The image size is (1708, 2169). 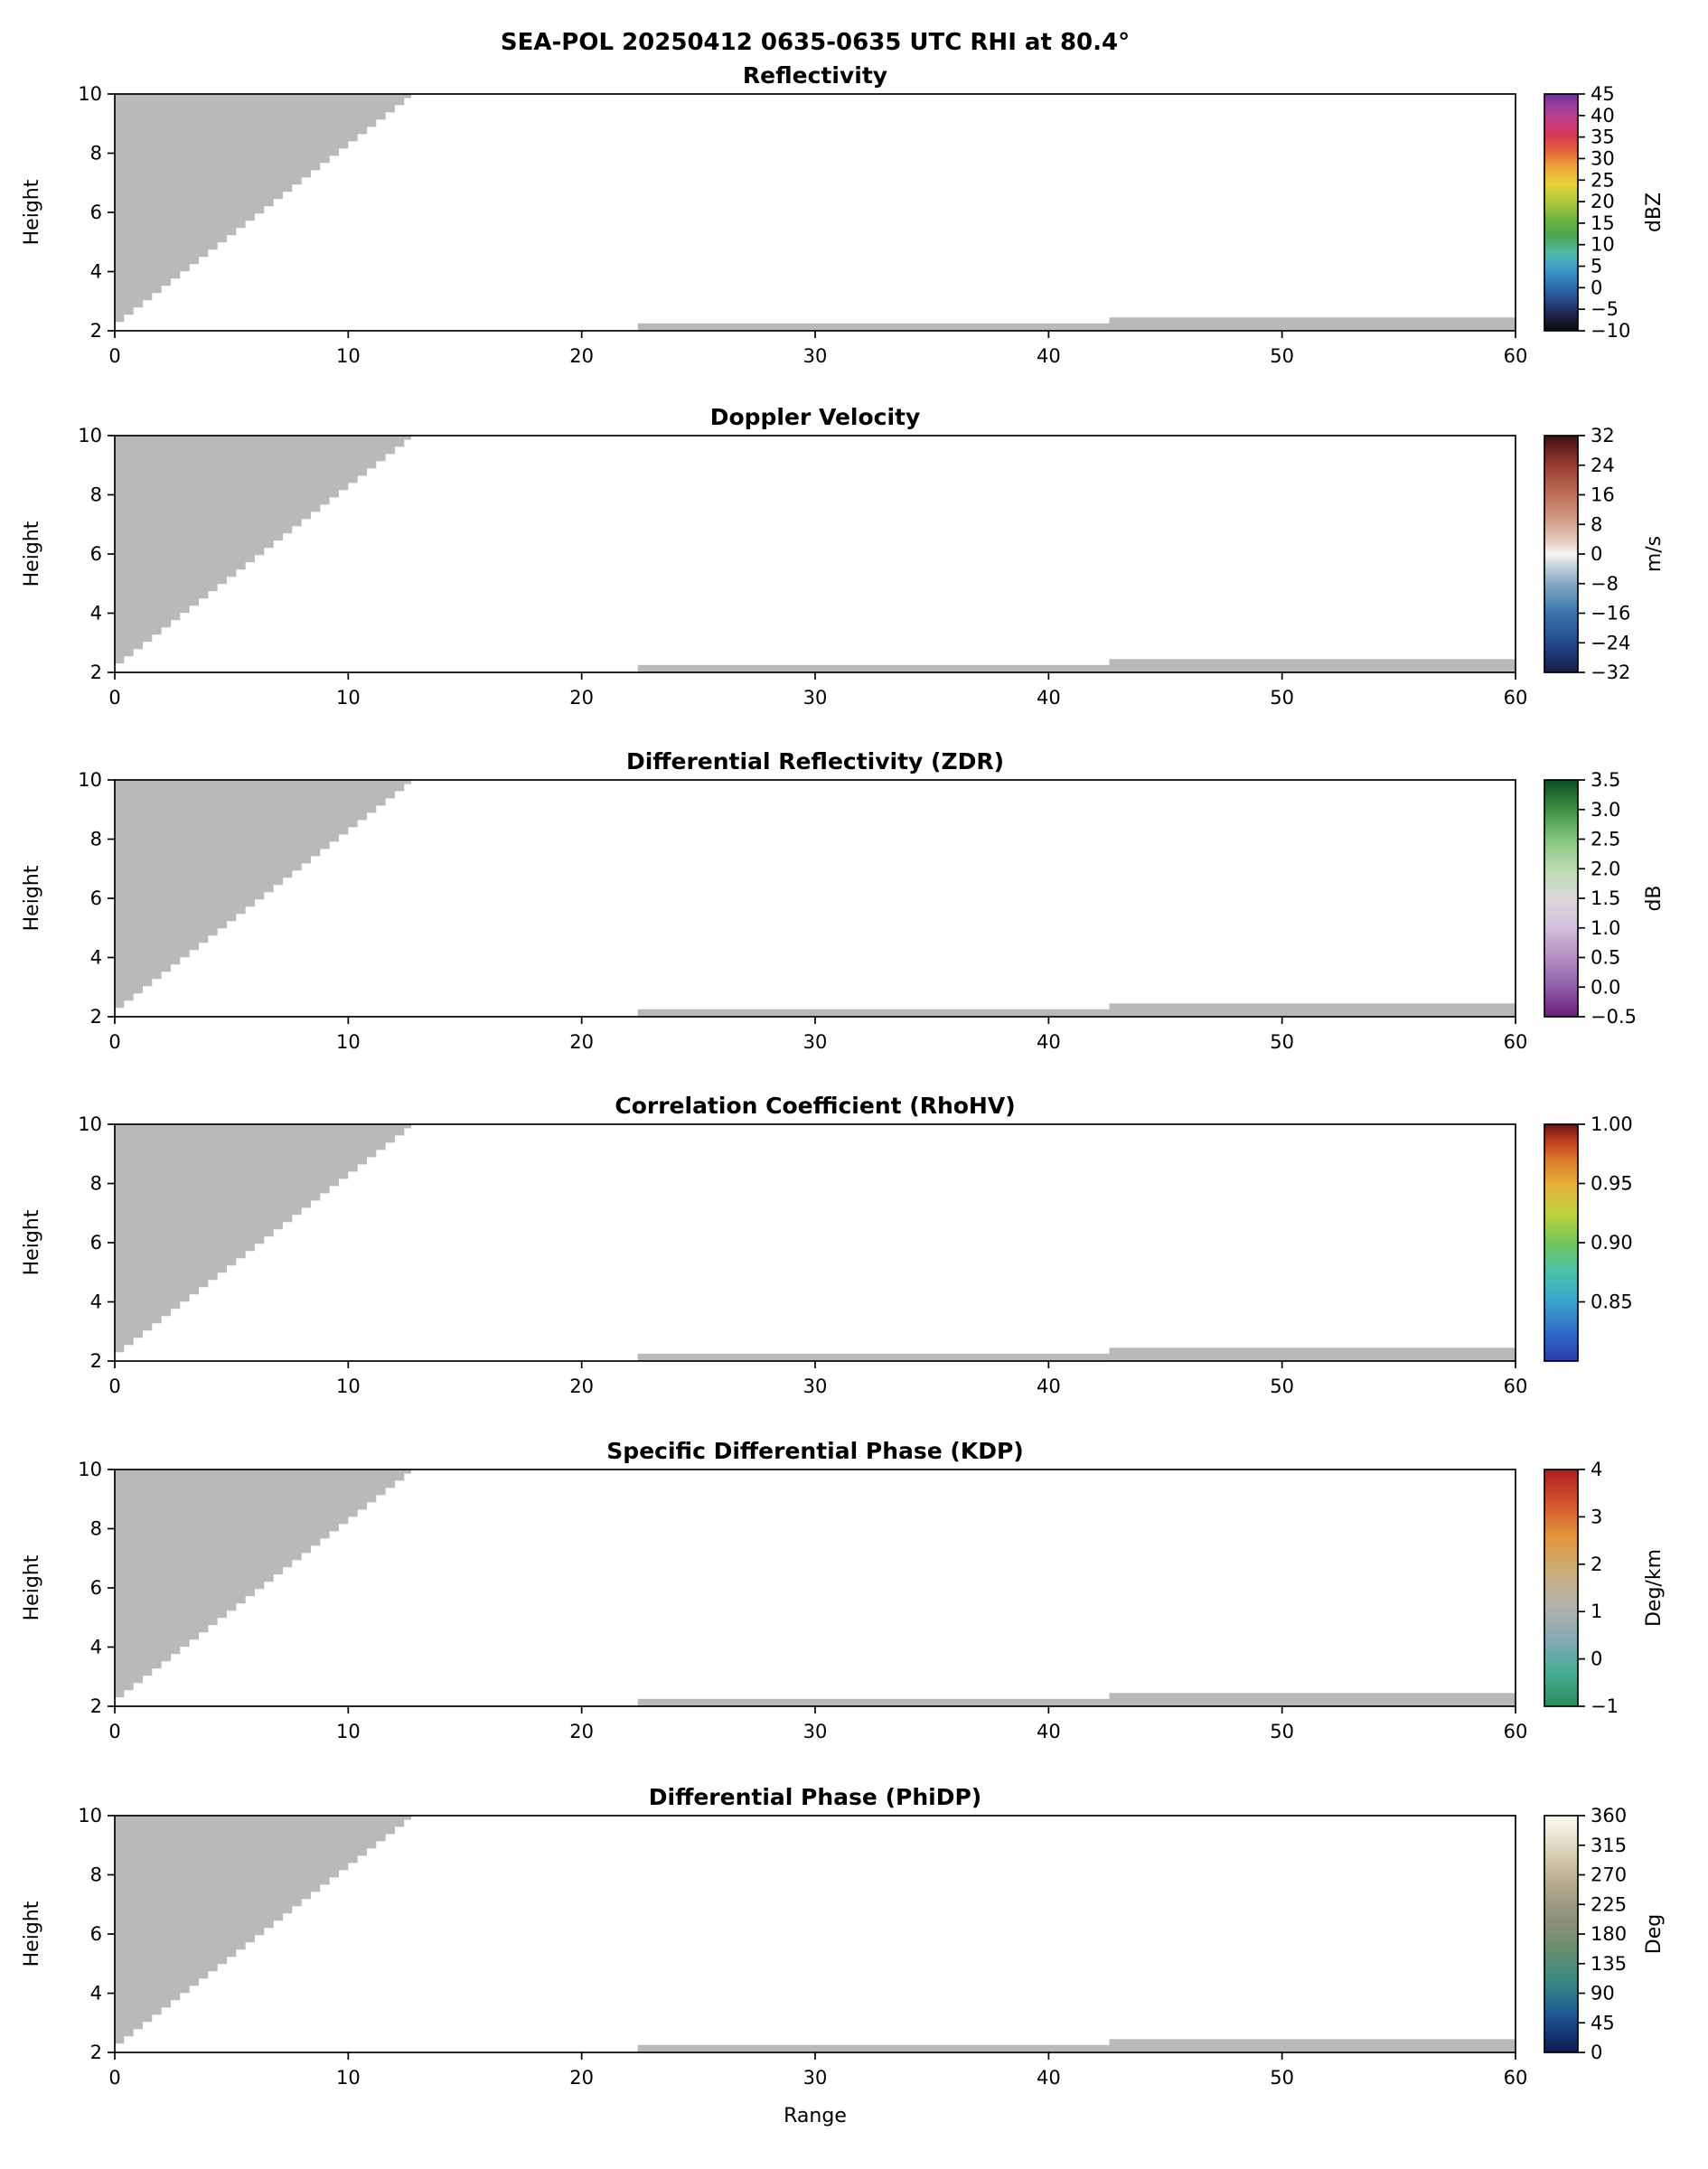 What do you see at coordinates (1603, 495) in the screenshot?
I see `colorbar-tick-label: 16` at bounding box center [1603, 495].